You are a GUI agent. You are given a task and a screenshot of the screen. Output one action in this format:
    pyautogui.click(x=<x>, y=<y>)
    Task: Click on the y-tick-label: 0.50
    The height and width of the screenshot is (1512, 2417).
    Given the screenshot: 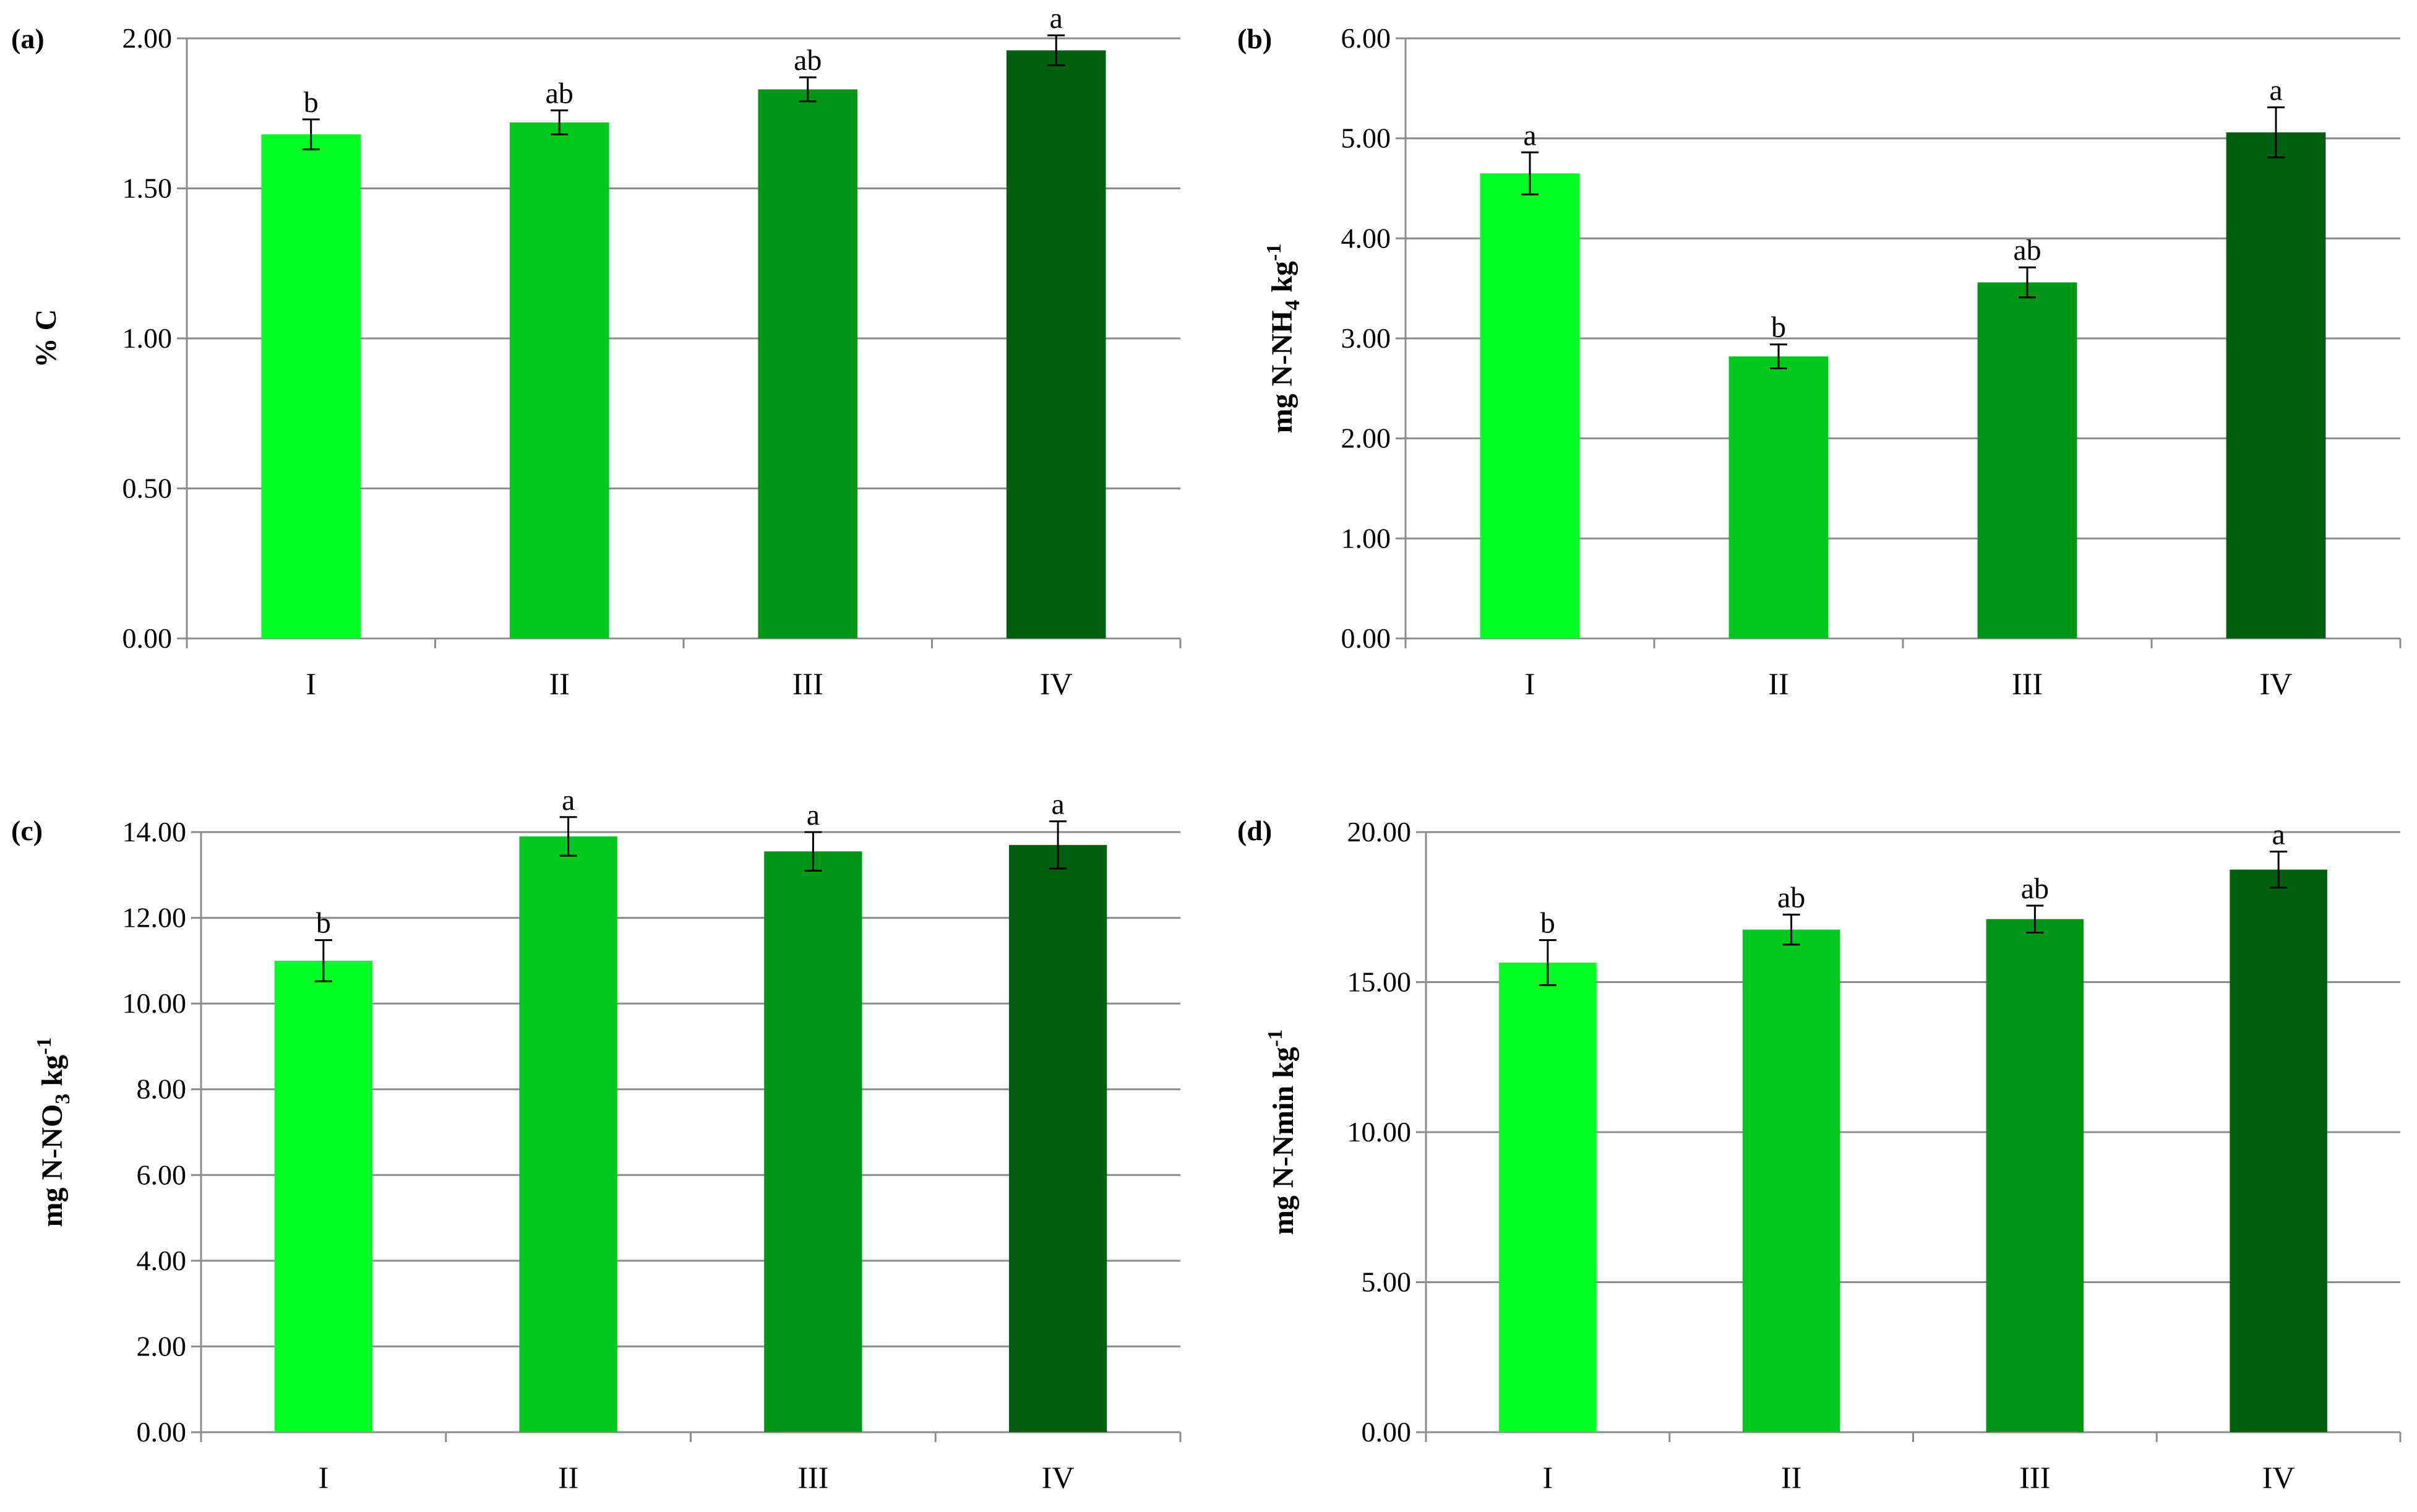 What is the action you would take?
    pyautogui.click(x=147, y=488)
    